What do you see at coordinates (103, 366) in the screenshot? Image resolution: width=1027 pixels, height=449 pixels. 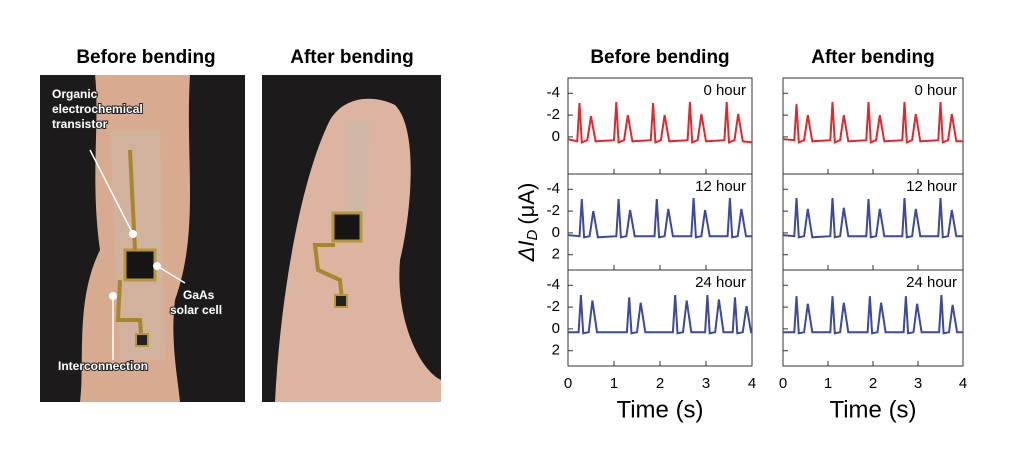 I see `photo-label: Interconnection` at bounding box center [103, 366].